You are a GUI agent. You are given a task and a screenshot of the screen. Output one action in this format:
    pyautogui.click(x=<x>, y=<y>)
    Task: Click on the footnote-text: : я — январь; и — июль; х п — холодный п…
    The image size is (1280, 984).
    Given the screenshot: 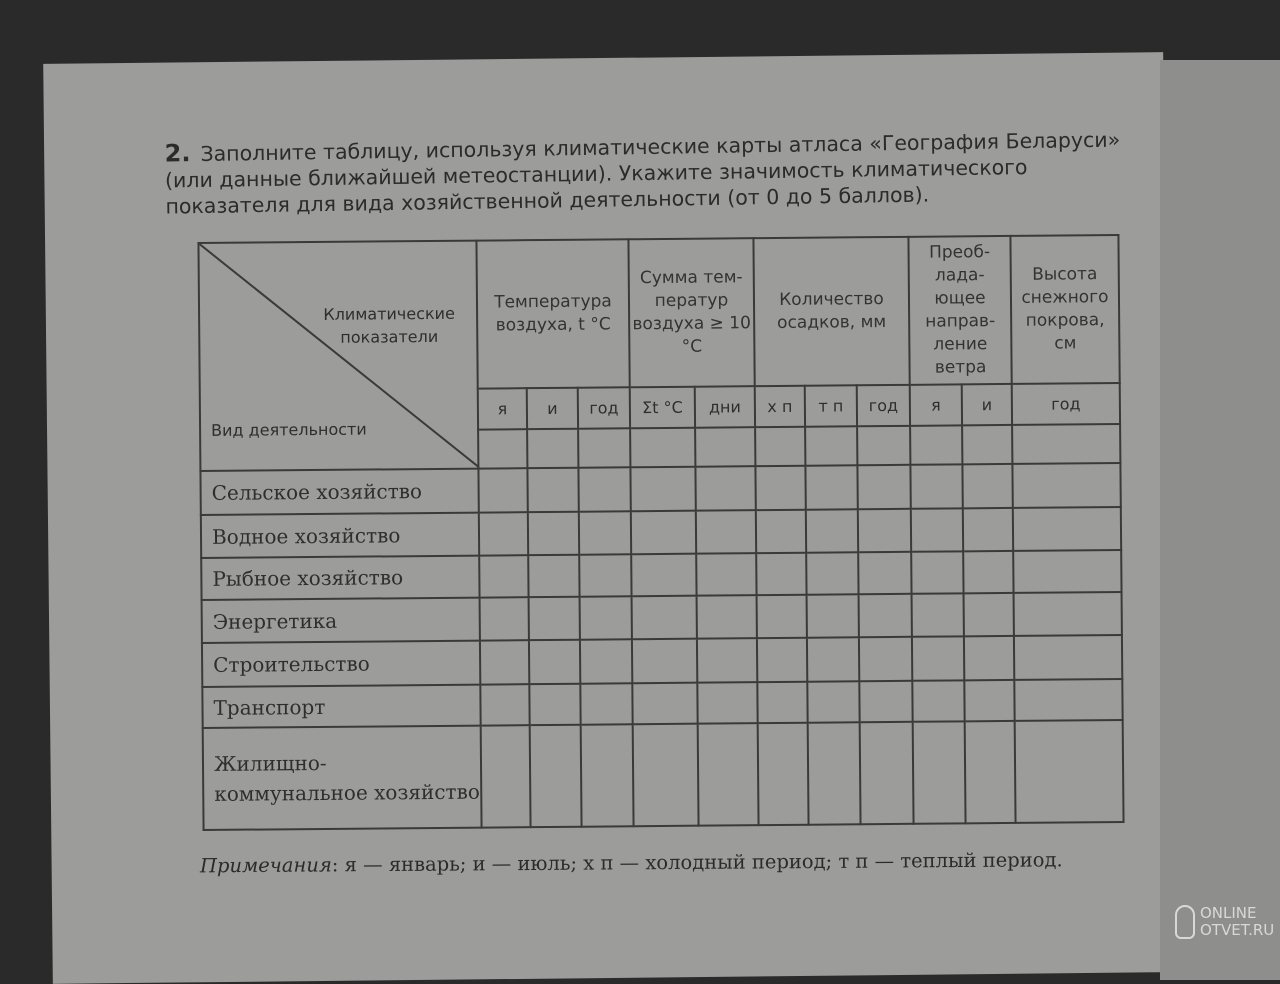 What is the action you would take?
    pyautogui.click(x=697, y=862)
    